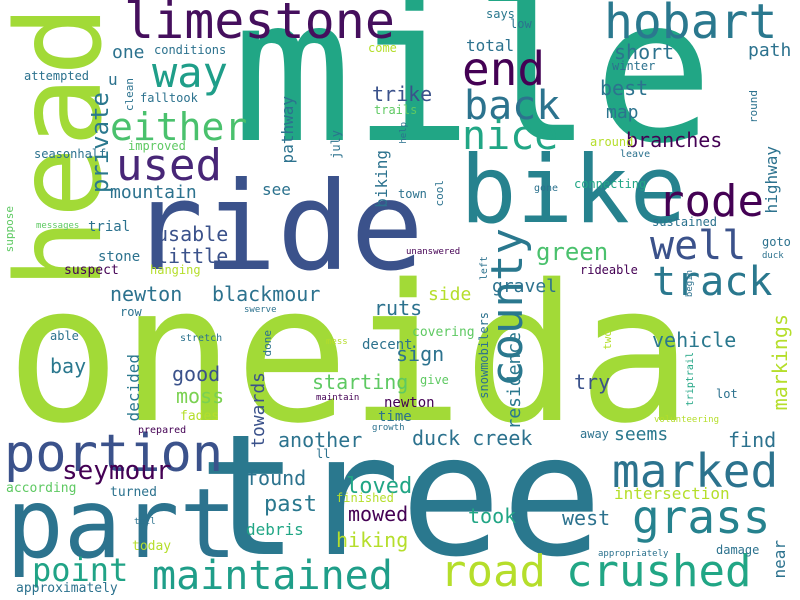 The height and width of the screenshot is (600, 800). Describe the element at coordinates (396, 110) in the screenshot. I see `word-trails: trails` at that location.